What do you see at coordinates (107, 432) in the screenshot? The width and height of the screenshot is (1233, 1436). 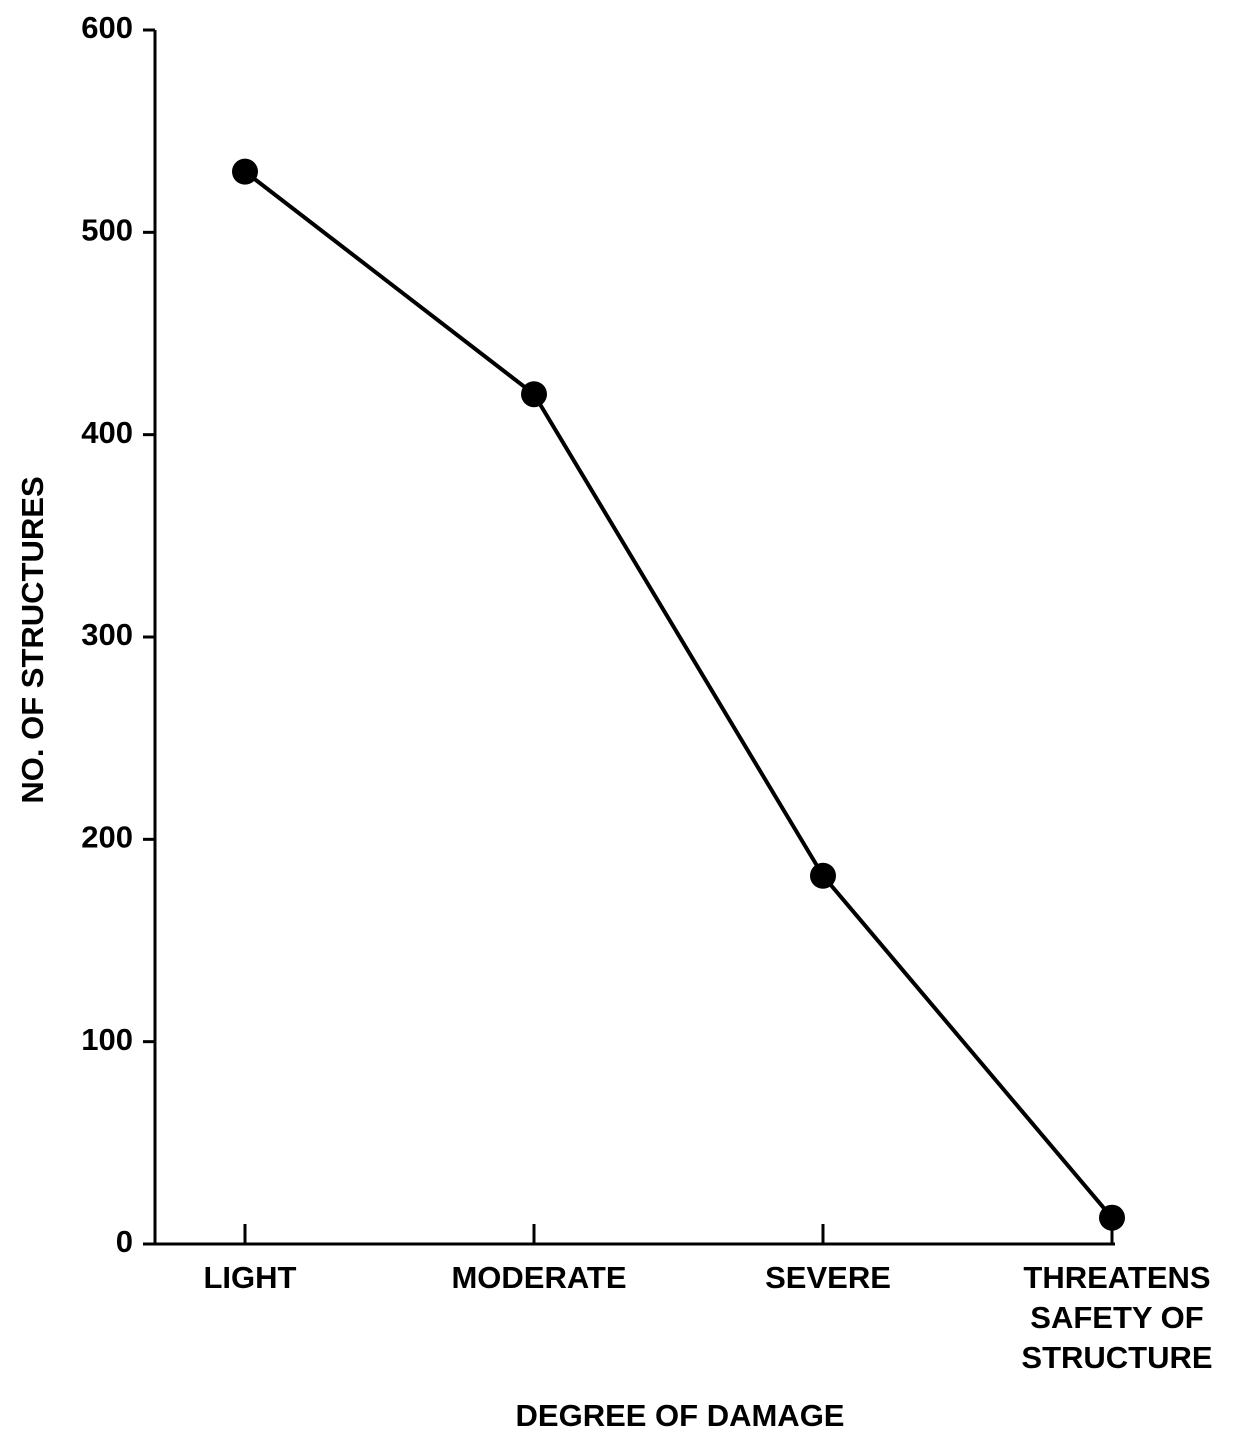 I see `y-tick-label: 400` at bounding box center [107, 432].